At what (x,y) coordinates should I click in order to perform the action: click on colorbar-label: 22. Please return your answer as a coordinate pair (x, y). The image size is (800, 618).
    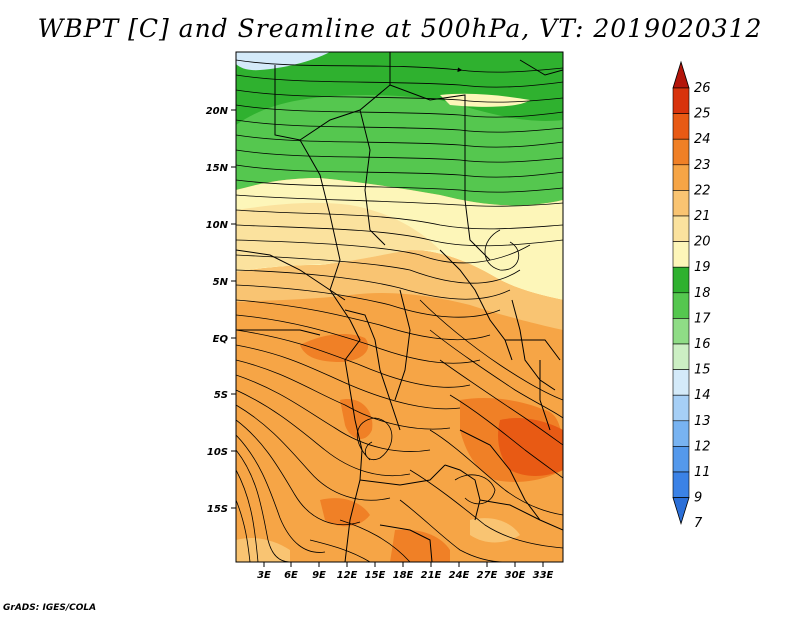
    Looking at the image, I should click on (702, 190).